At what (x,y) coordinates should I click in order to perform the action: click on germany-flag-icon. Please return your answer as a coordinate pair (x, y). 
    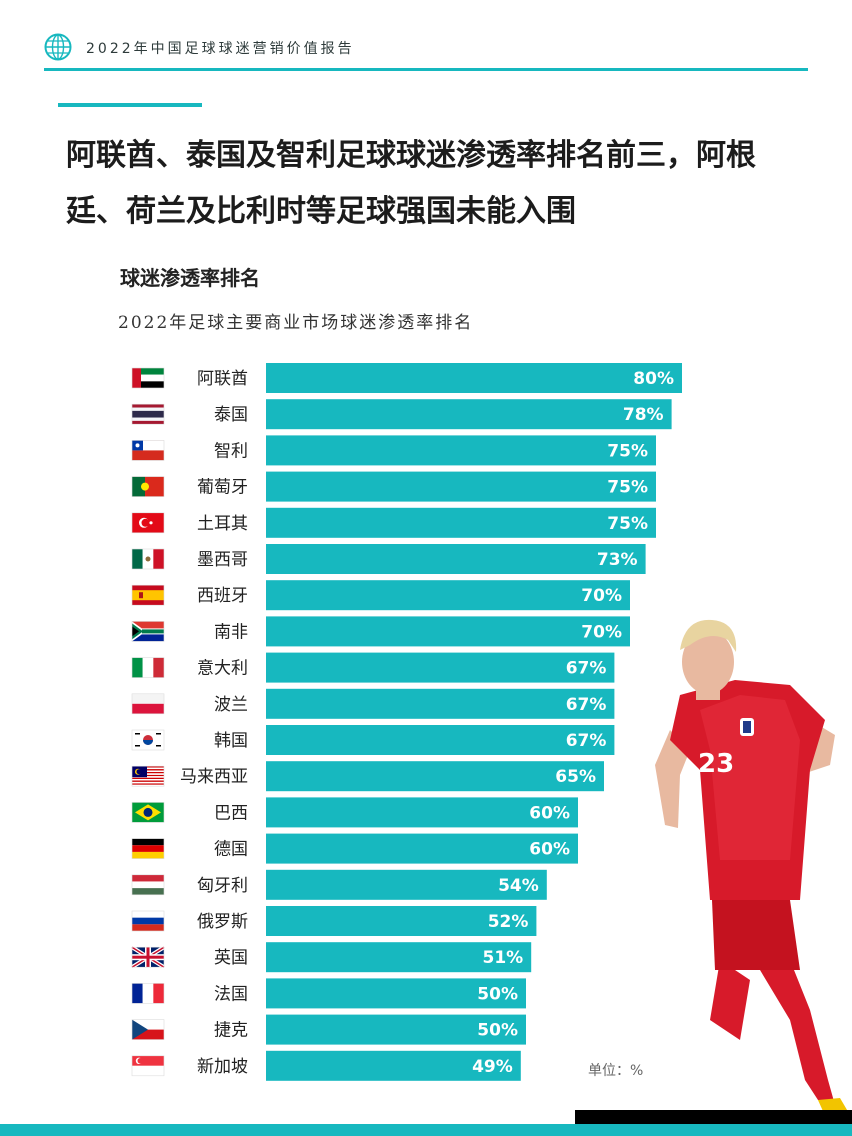
    Looking at the image, I should click on (148, 848).